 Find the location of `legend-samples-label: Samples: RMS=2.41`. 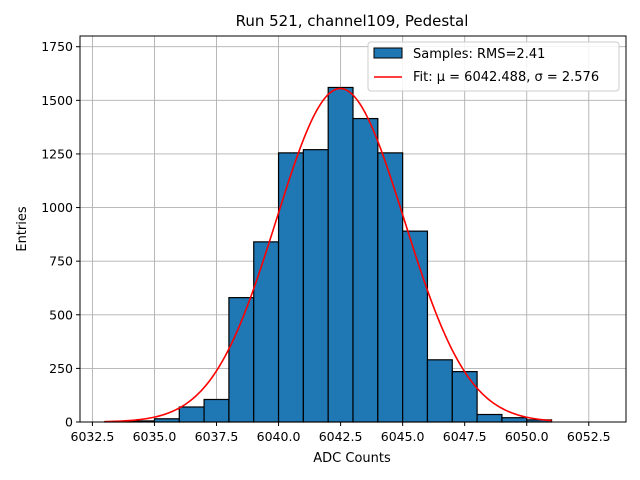

legend-samples-label: Samples: RMS=2.41 is located at coordinates (479, 54).